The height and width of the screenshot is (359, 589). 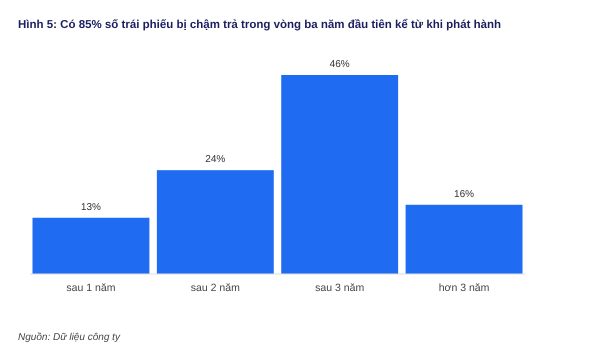 What do you see at coordinates (69, 337) in the screenshot?
I see `text: Nguồn: Dữ liệu công ty` at bounding box center [69, 337].